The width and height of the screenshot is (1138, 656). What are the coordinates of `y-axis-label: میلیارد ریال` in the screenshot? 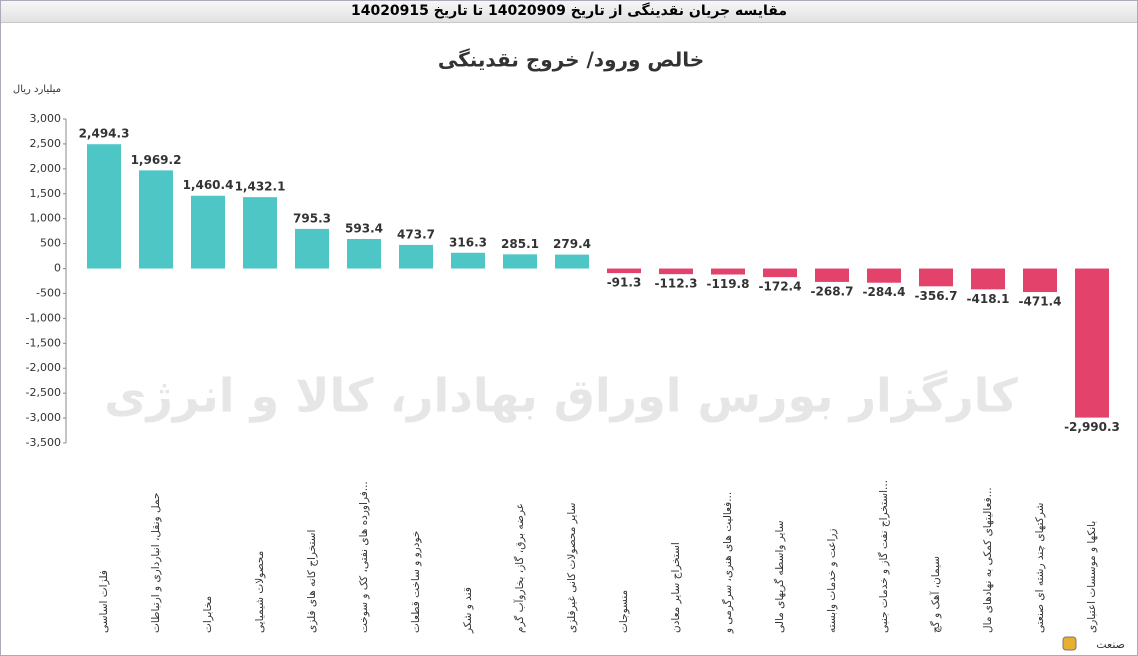 It's located at (37, 89).